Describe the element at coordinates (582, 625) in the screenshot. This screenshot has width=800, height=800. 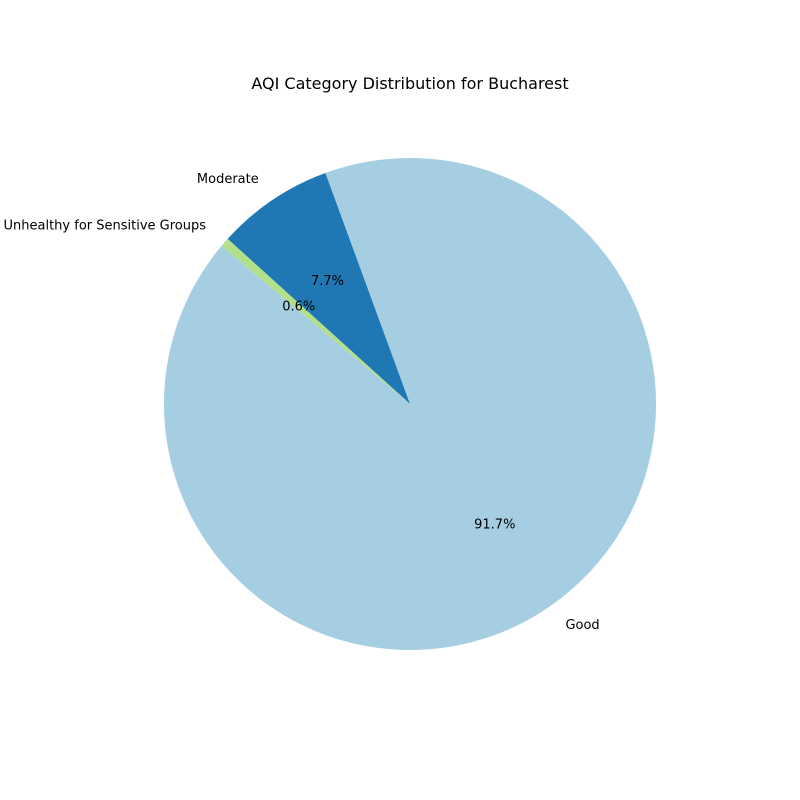
I see `slice-label: Good` at that location.